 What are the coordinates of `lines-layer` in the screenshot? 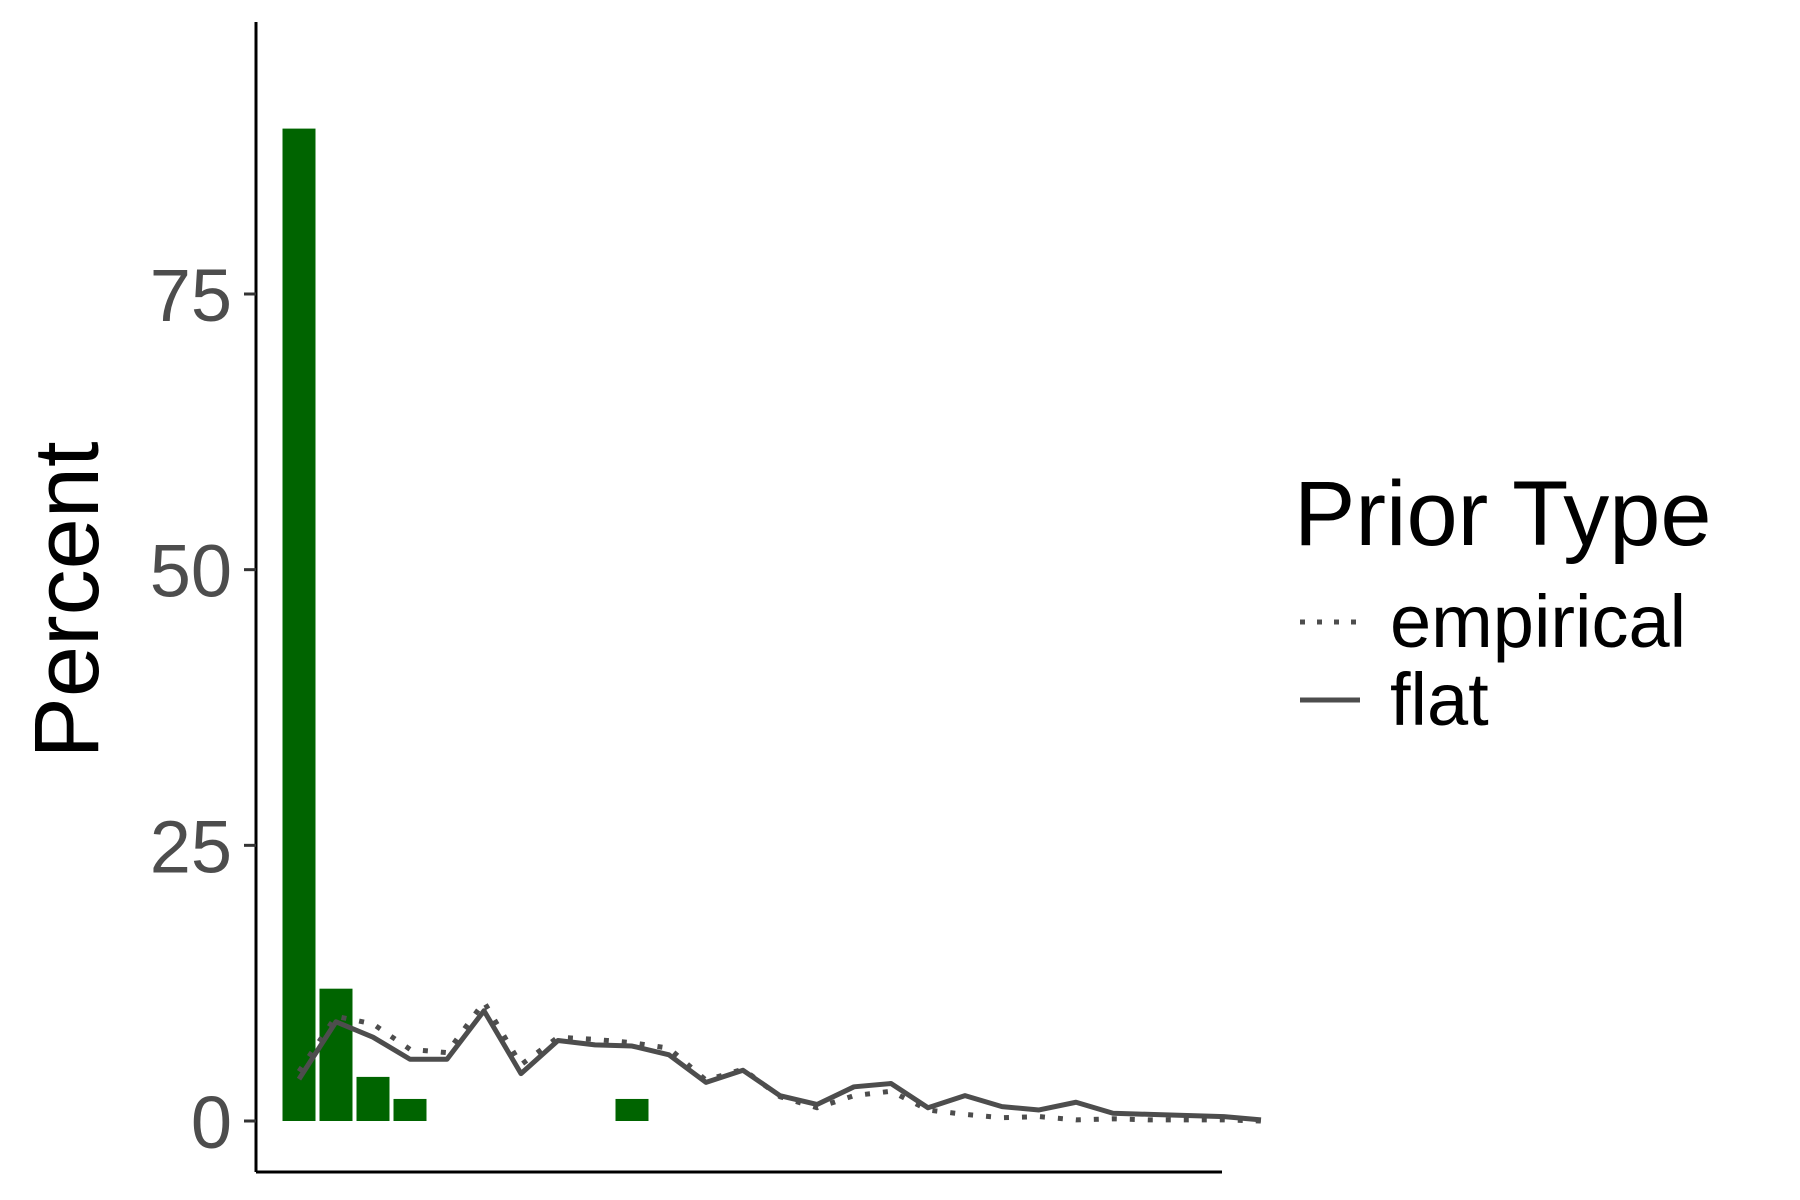 It's located at (779, 1061).